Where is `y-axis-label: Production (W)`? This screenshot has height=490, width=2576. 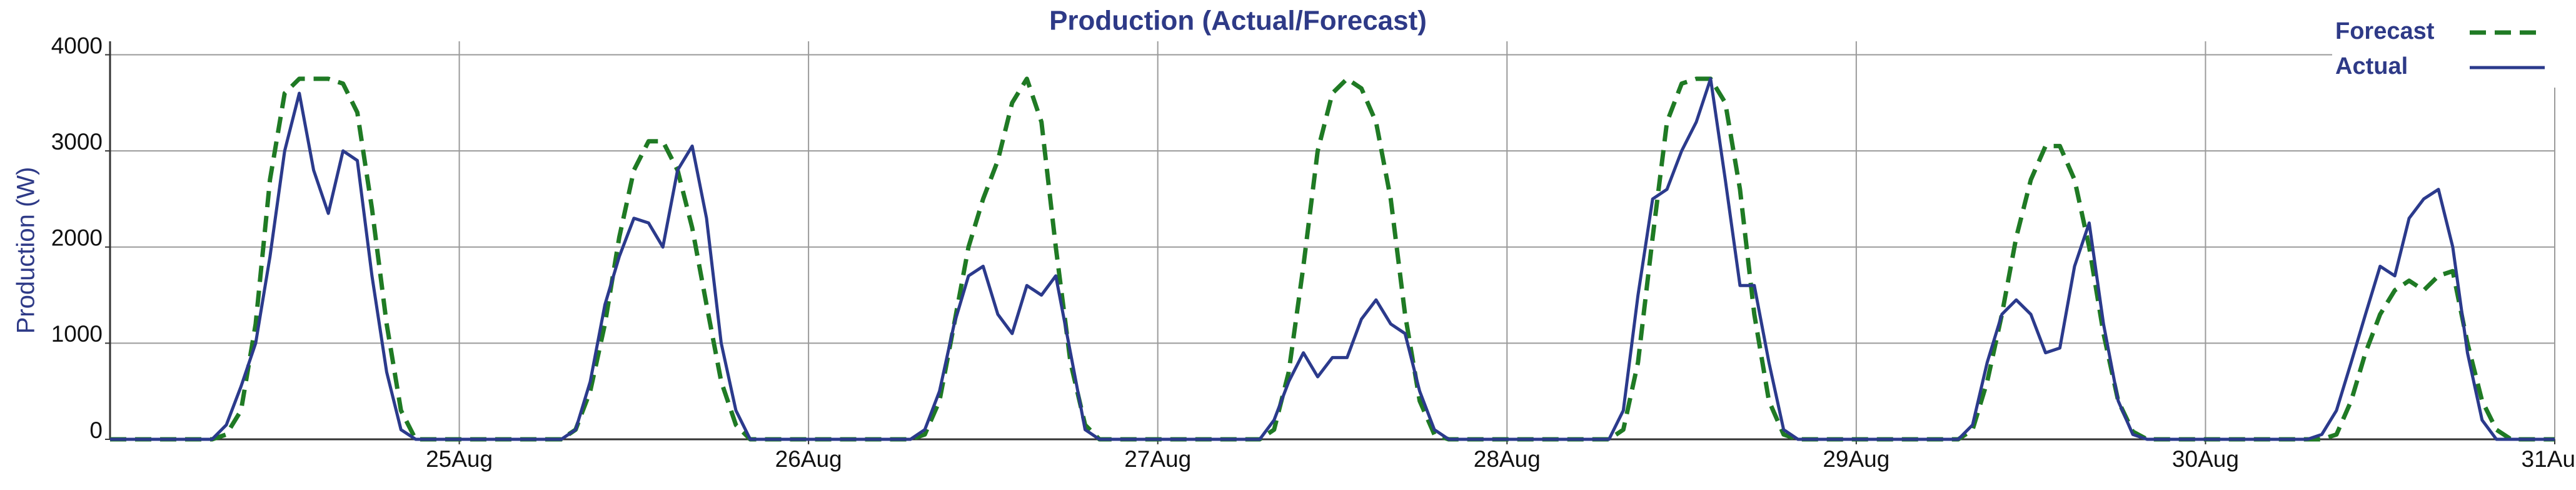 y-axis-label: Production (W) is located at coordinates (26, 251).